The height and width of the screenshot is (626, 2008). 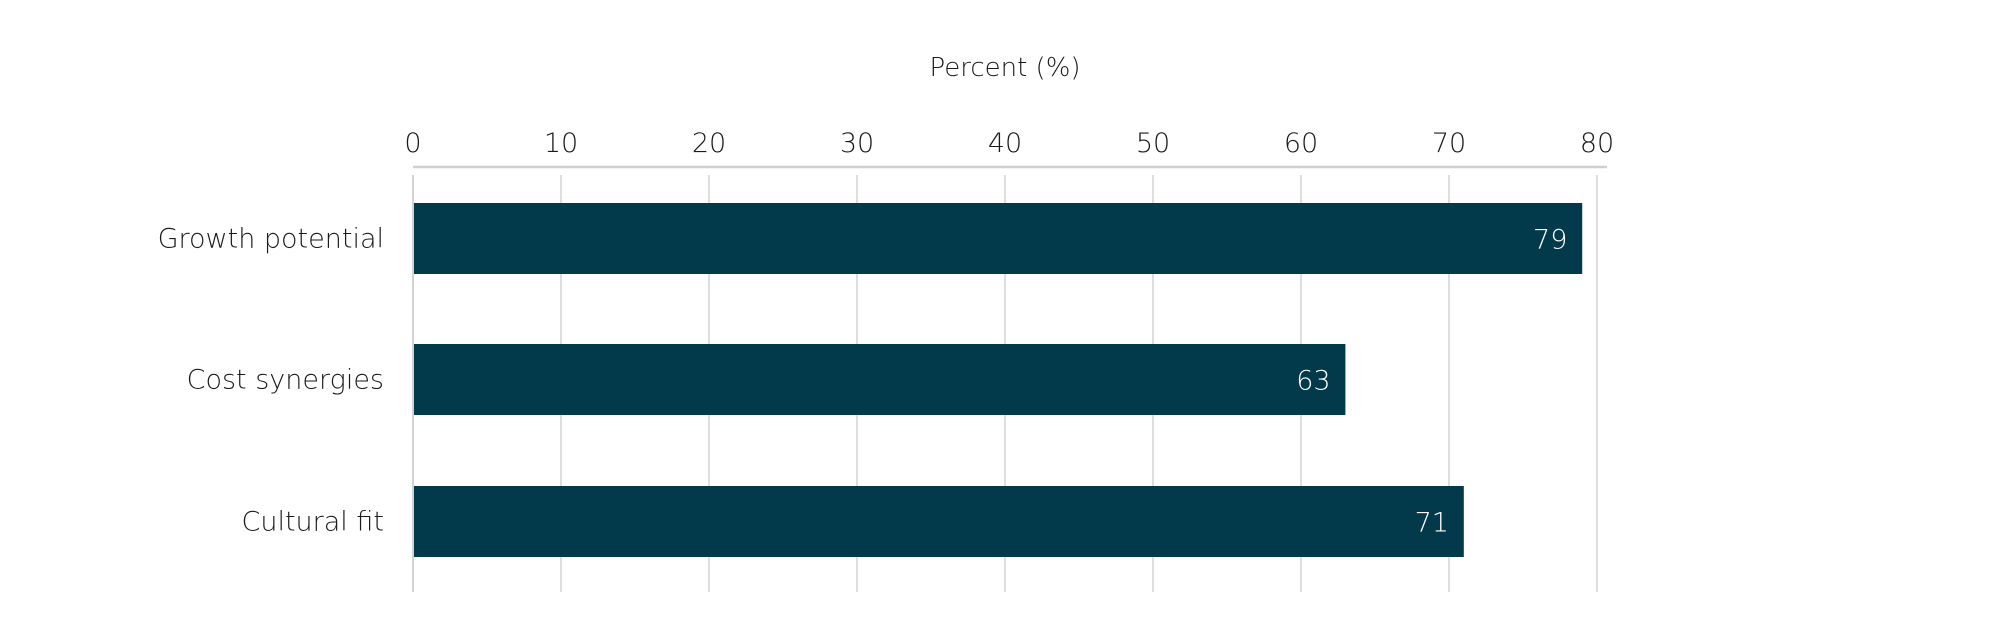 What do you see at coordinates (1005, 143) in the screenshot?
I see `x-tick-label: 40` at bounding box center [1005, 143].